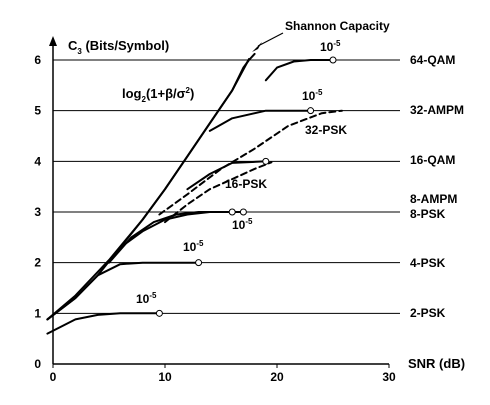 This screenshot has width=490, height=405. What do you see at coordinates (118, 47) in the screenshot?
I see `y-axis-label: C3 (Bits/Symbol)` at bounding box center [118, 47].